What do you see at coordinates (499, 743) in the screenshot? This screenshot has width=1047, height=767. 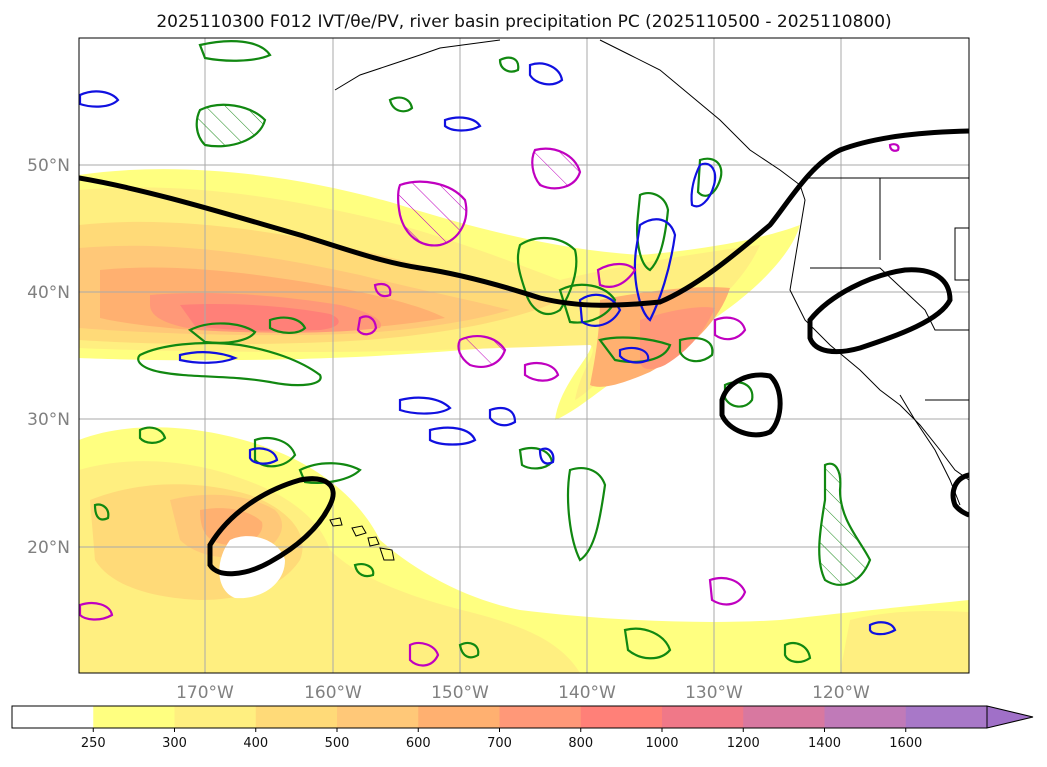 I see `colorbar-tick-label: 700` at bounding box center [499, 743].